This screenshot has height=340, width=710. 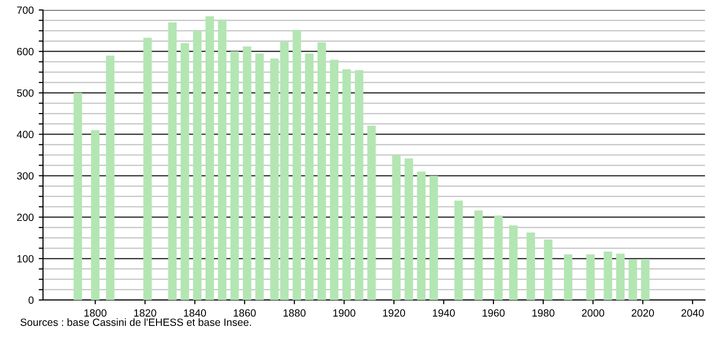 I want to click on x-tick-label: 1900, so click(x=344, y=313).